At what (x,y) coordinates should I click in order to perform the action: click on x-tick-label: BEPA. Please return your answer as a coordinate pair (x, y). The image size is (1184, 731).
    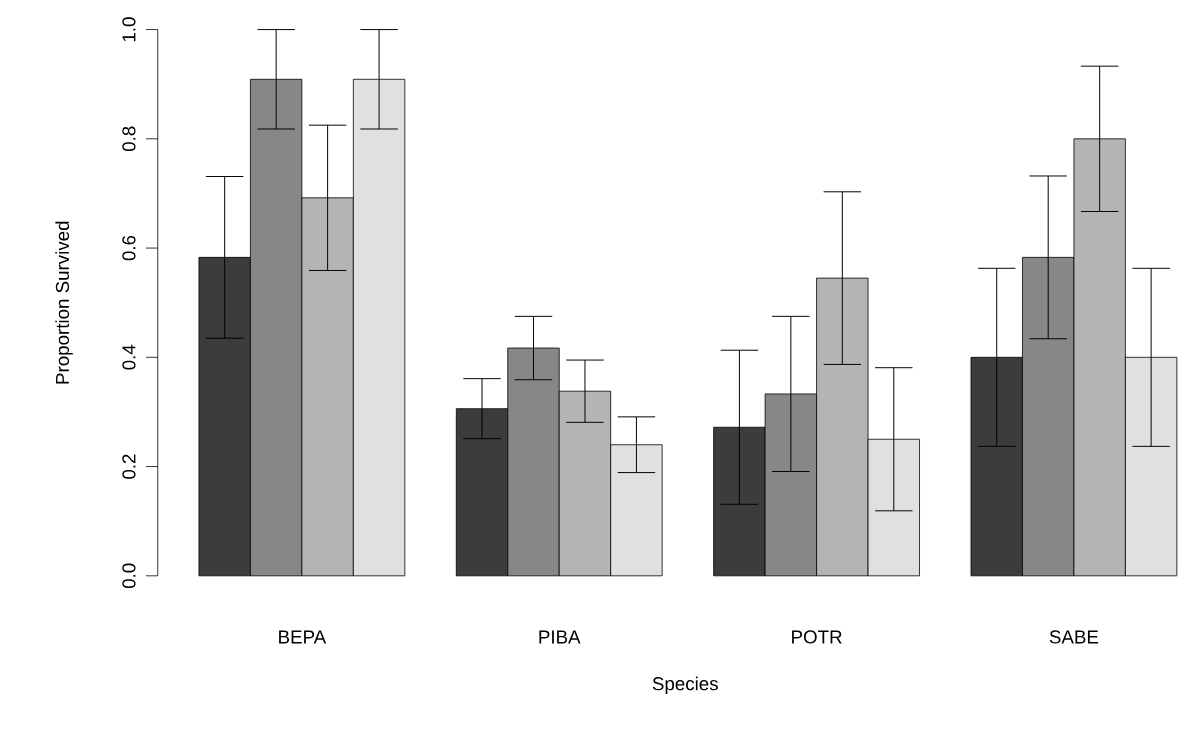
    Looking at the image, I should click on (303, 637).